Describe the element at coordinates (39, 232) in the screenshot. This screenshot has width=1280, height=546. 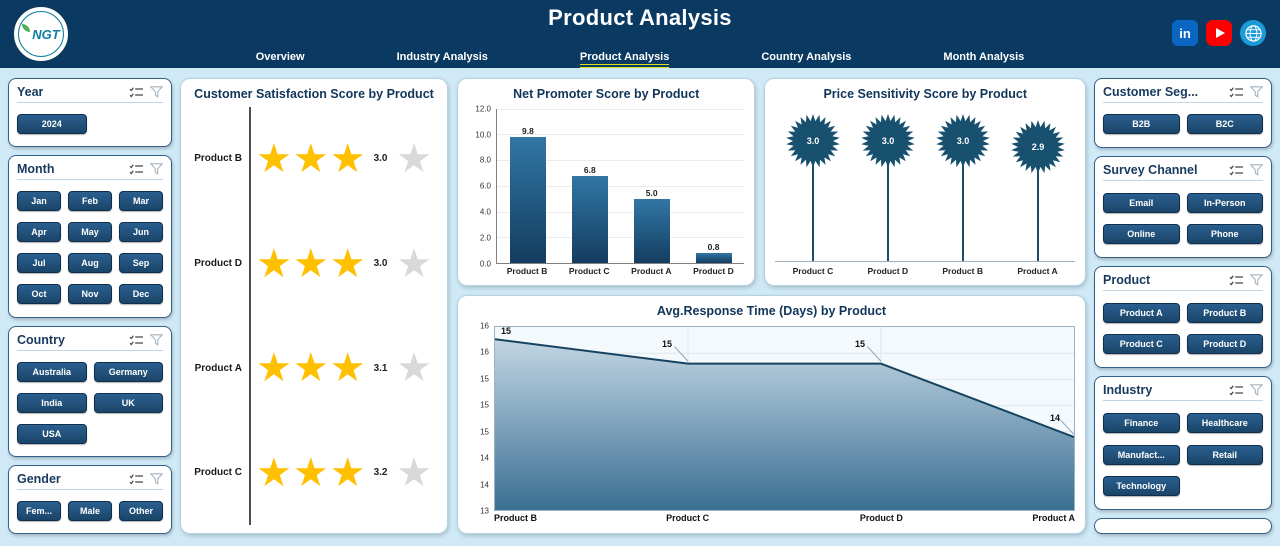
I see `filter-option-apr: Apr` at that location.